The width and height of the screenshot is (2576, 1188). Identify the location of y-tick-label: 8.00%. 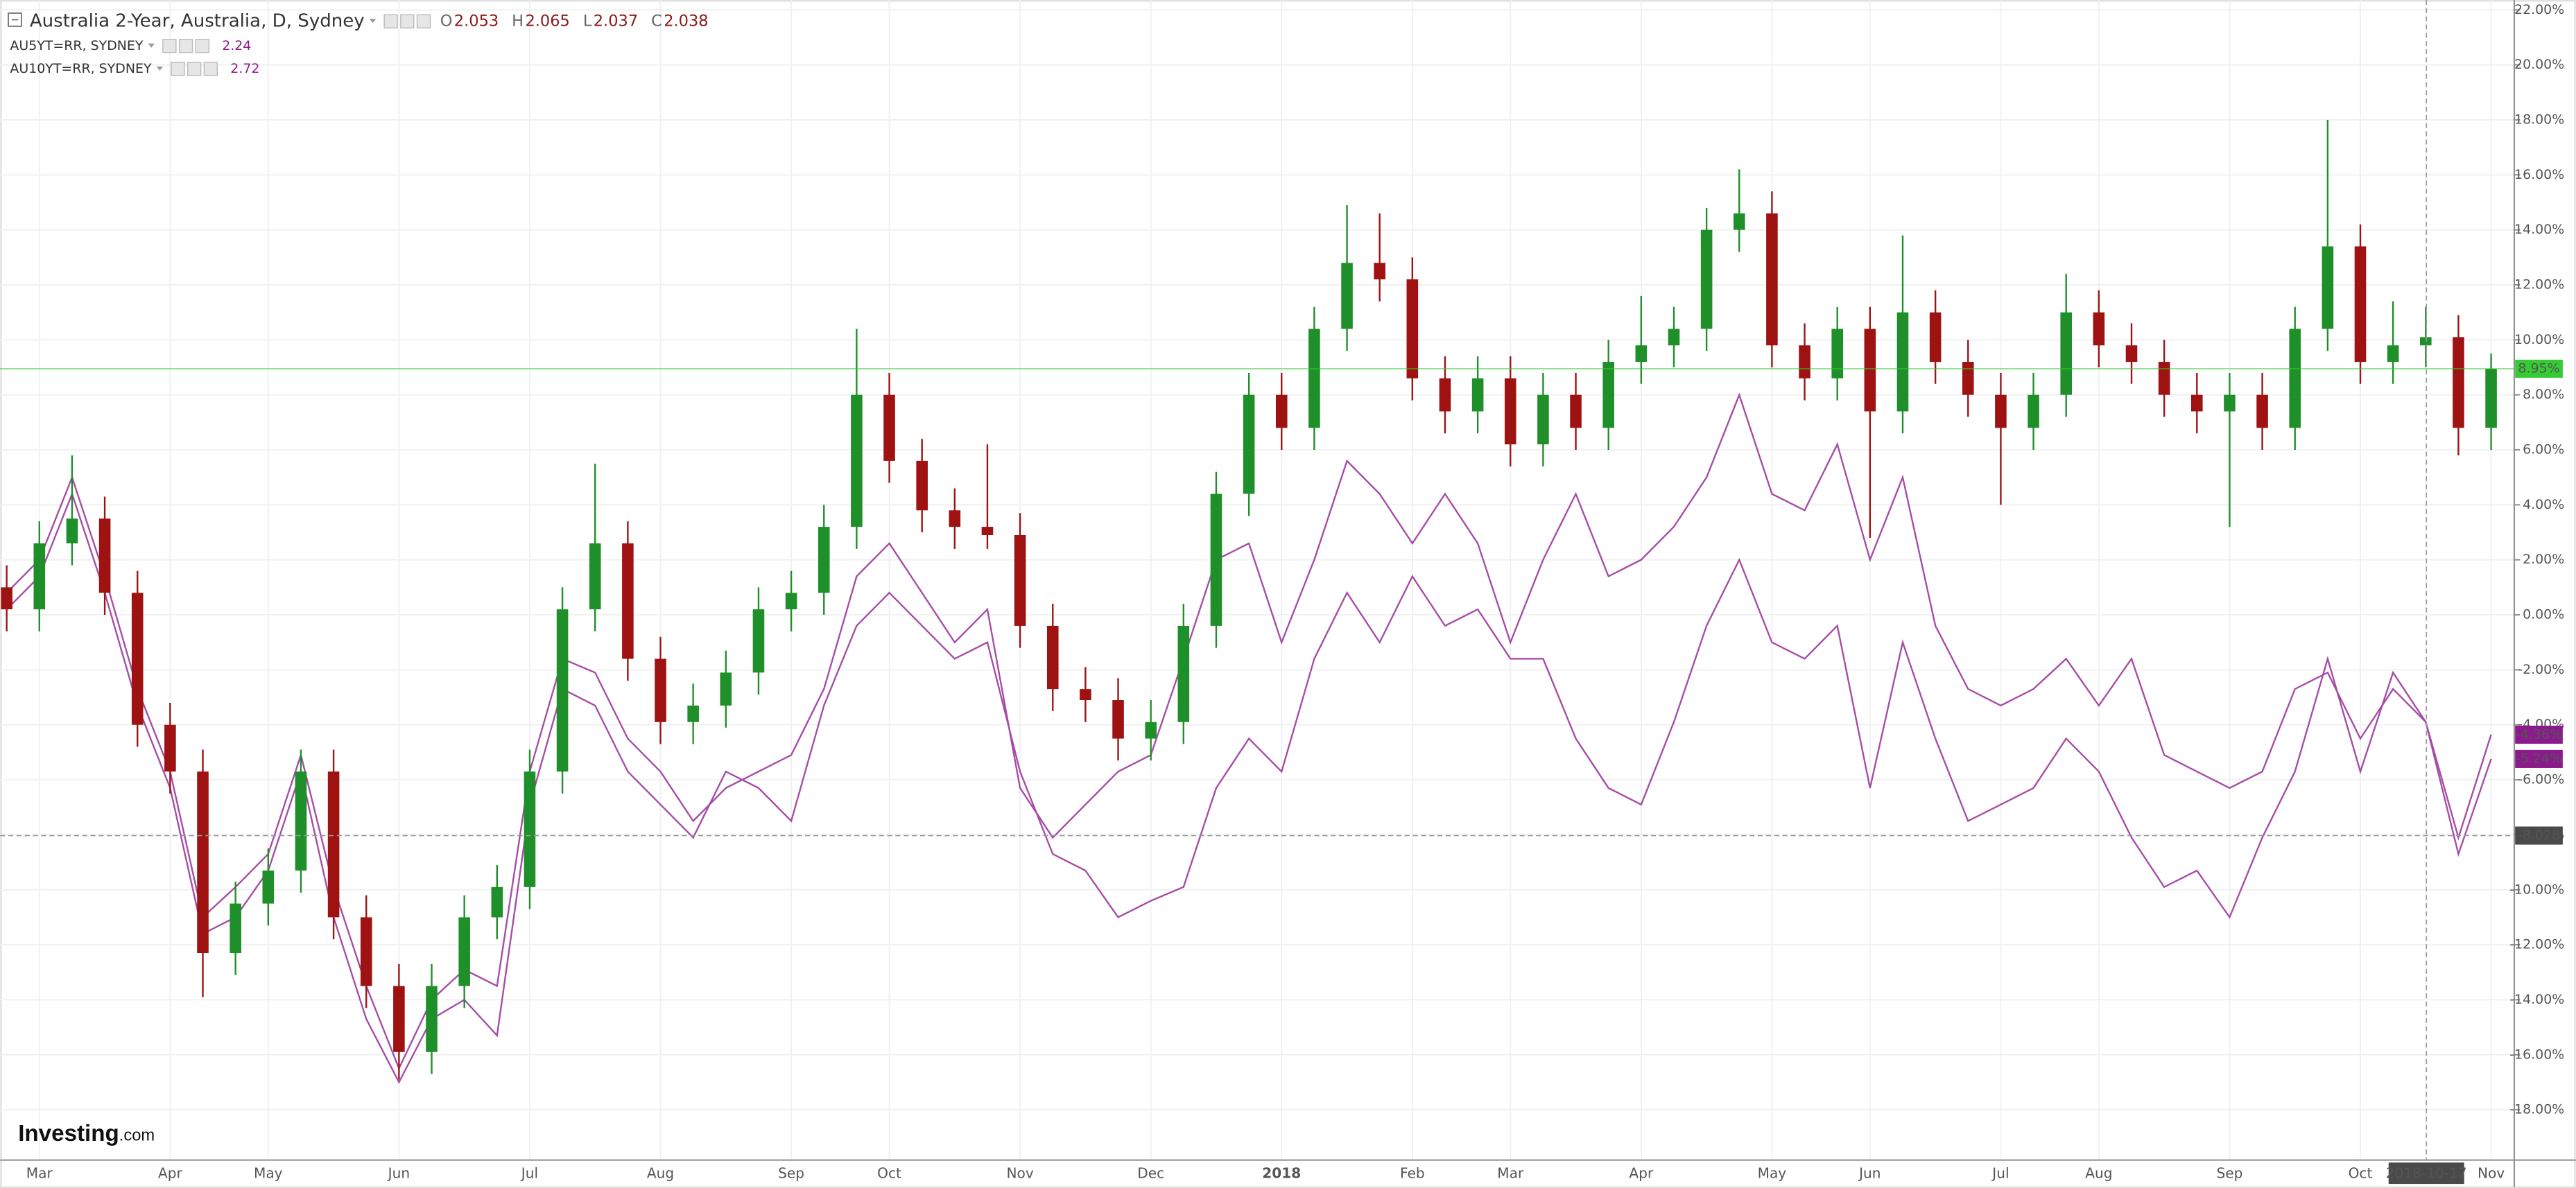
(2543, 394).